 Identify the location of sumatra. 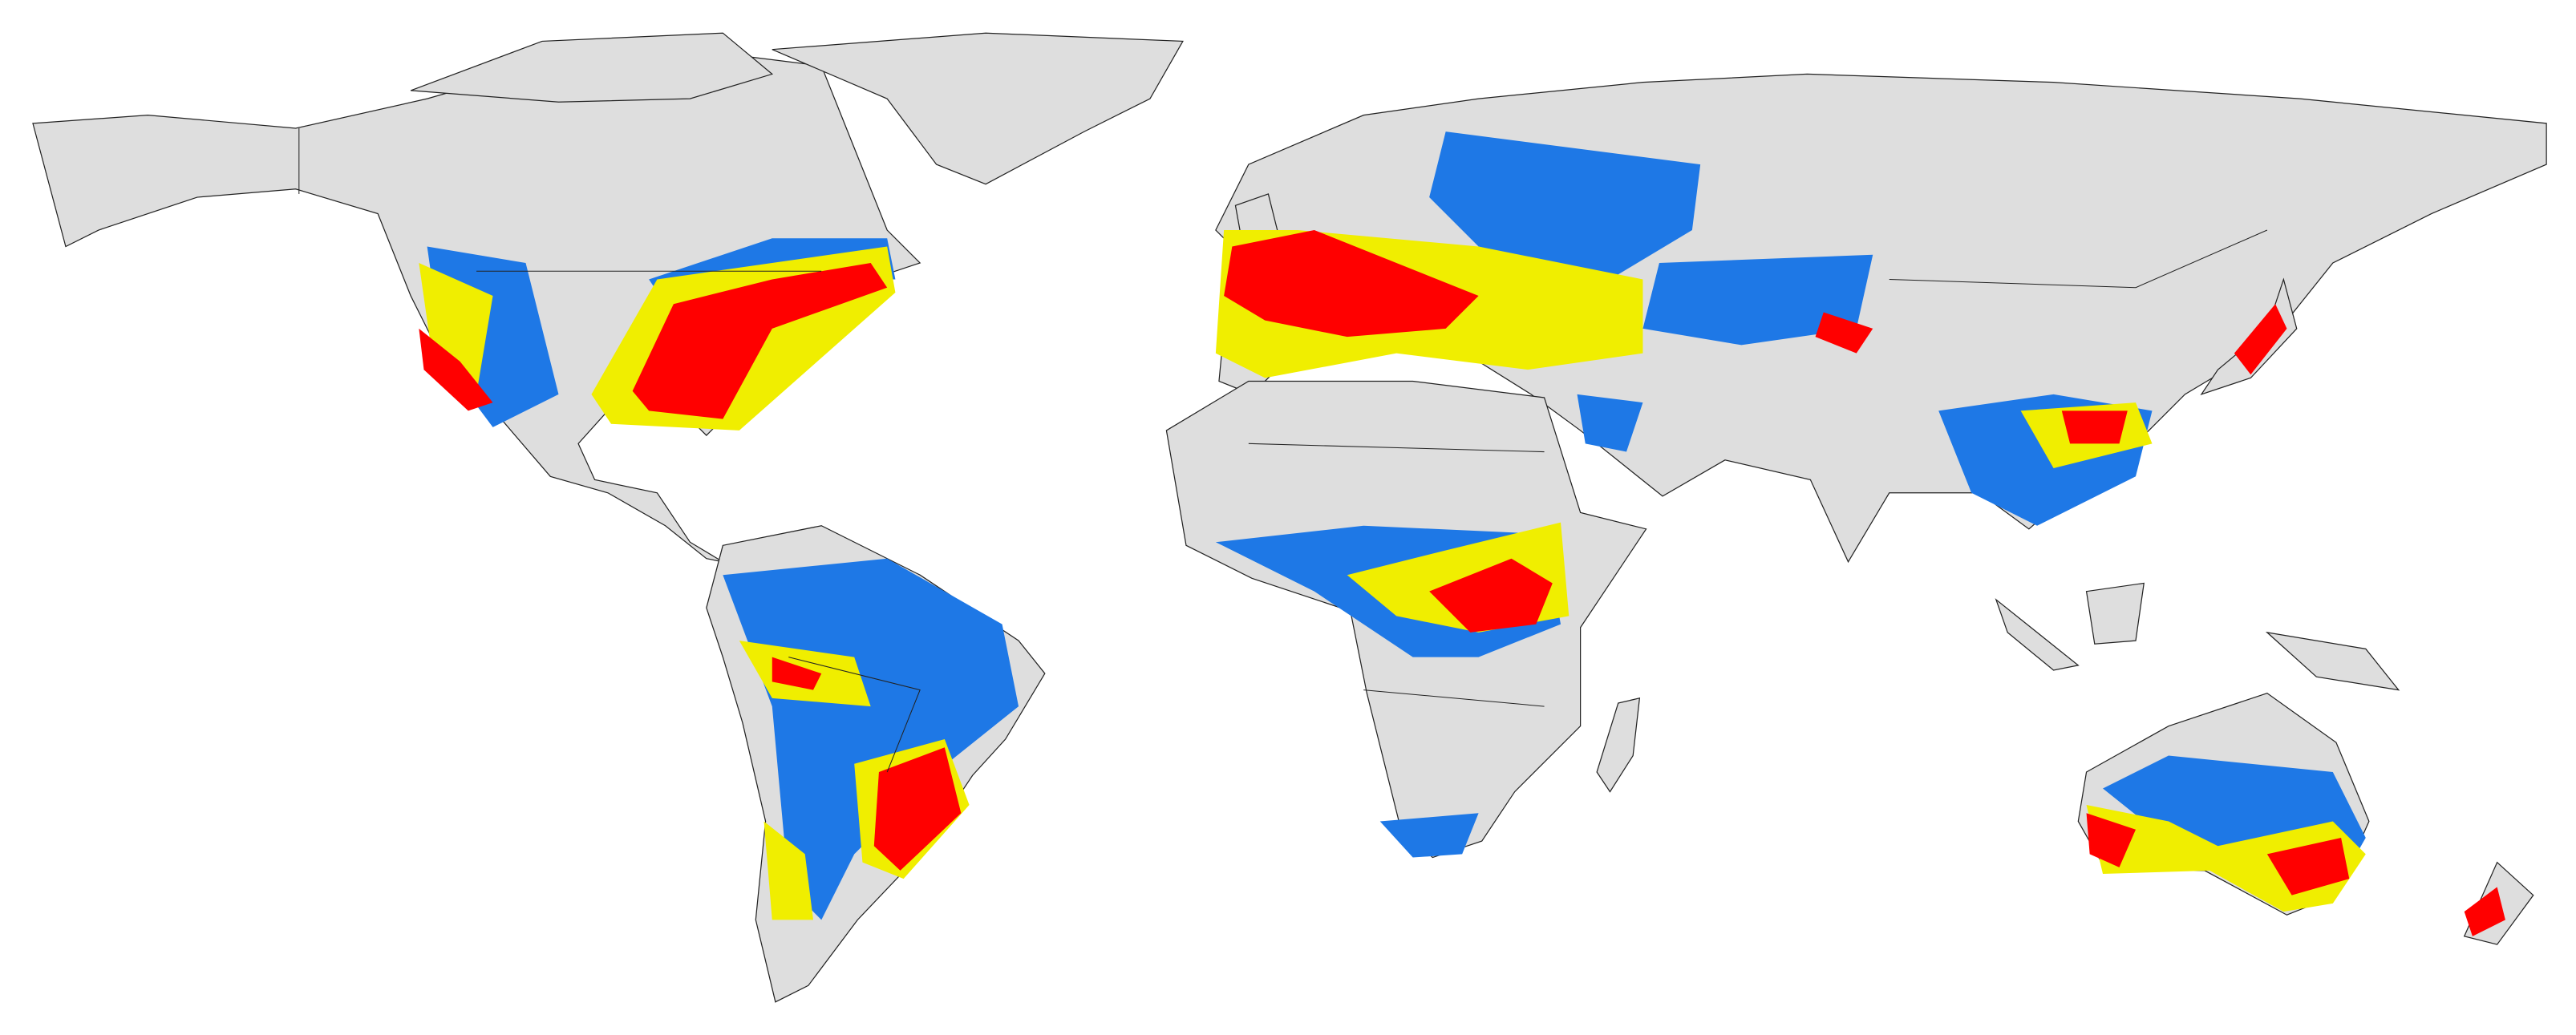
(2037, 635).